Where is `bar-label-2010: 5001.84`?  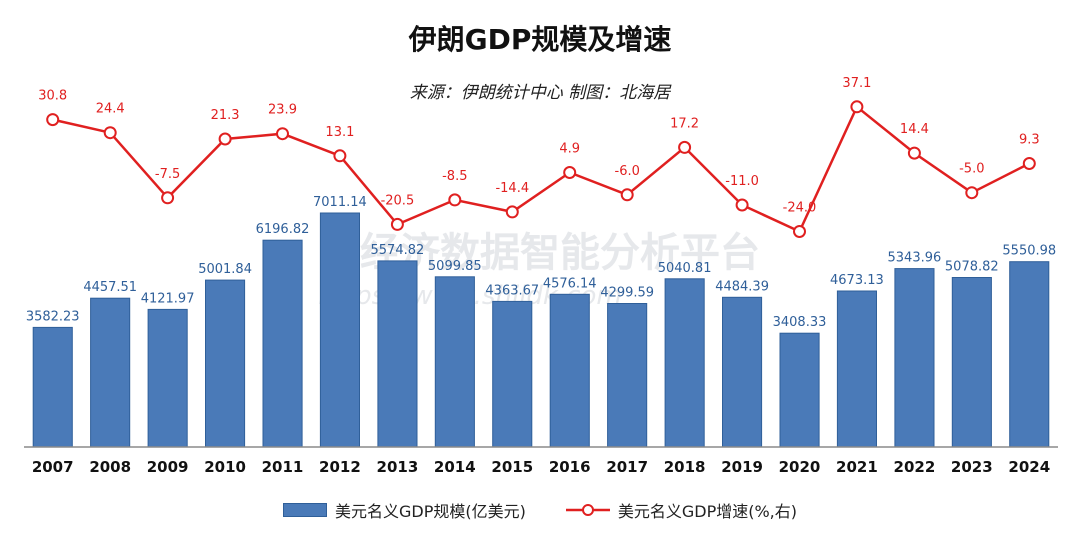
bar-label-2010: 5001.84 is located at coordinates (225, 269).